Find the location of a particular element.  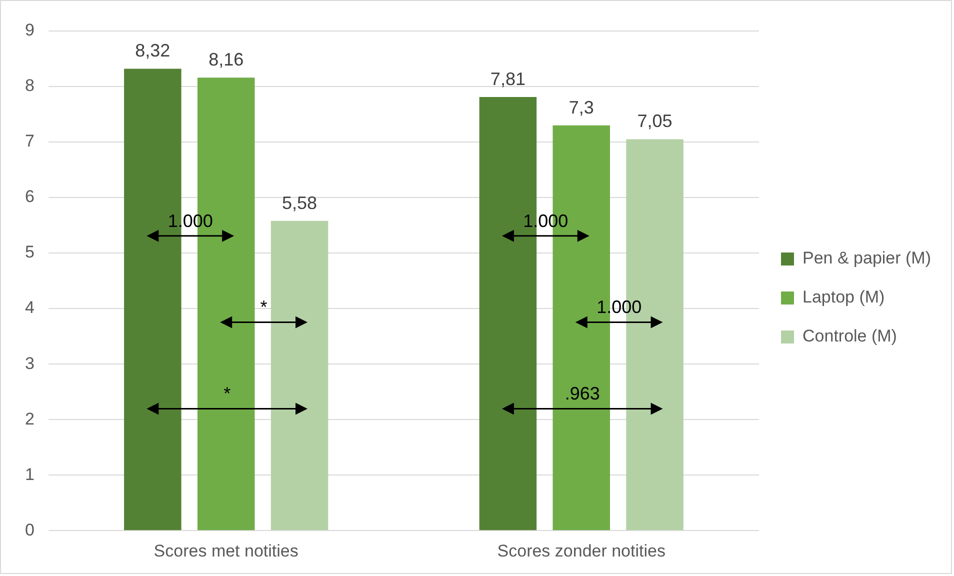

x-tick-label: Scores zonder notities is located at coordinates (581, 550).